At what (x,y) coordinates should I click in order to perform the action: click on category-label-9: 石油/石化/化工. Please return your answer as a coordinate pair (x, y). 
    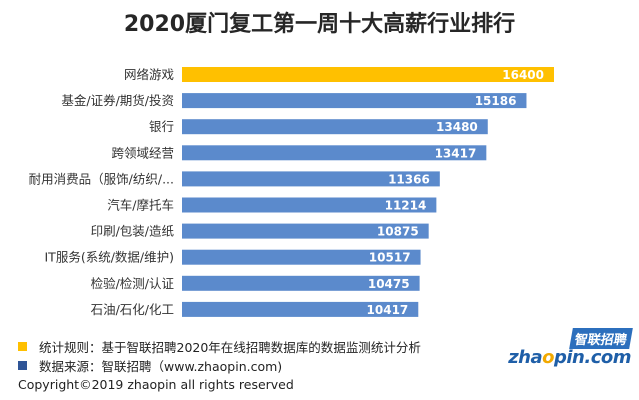
    Looking at the image, I should click on (132, 309).